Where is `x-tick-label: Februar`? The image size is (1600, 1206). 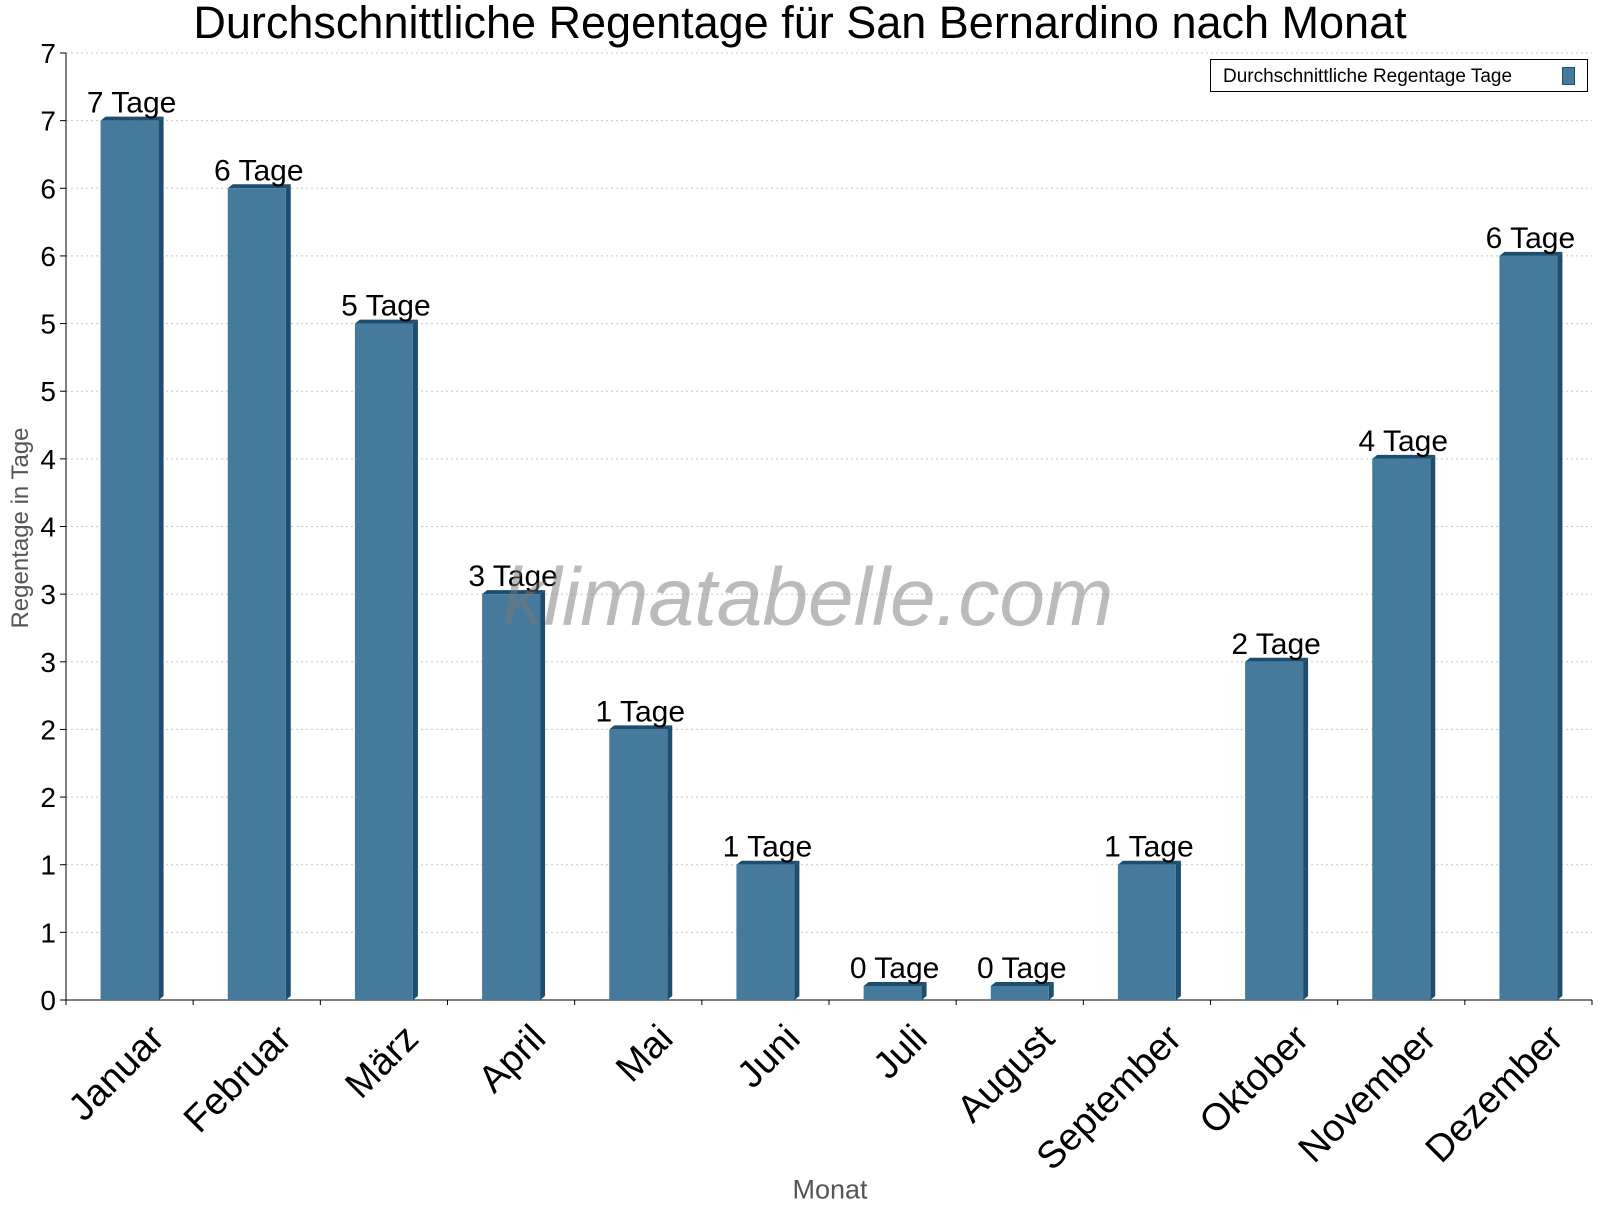
x-tick-label: Februar is located at coordinates (238, 1079).